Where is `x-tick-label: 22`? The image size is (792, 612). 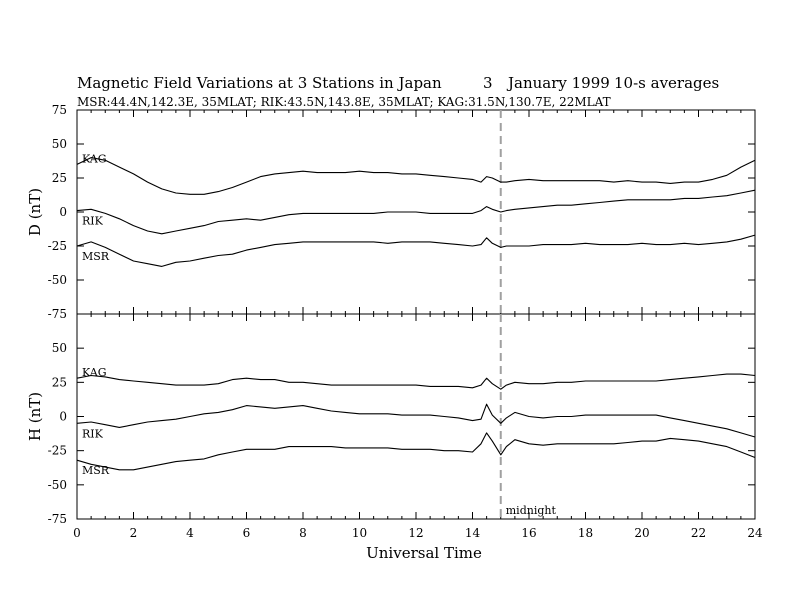 x-tick-label: 22 is located at coordinates (698, 533).